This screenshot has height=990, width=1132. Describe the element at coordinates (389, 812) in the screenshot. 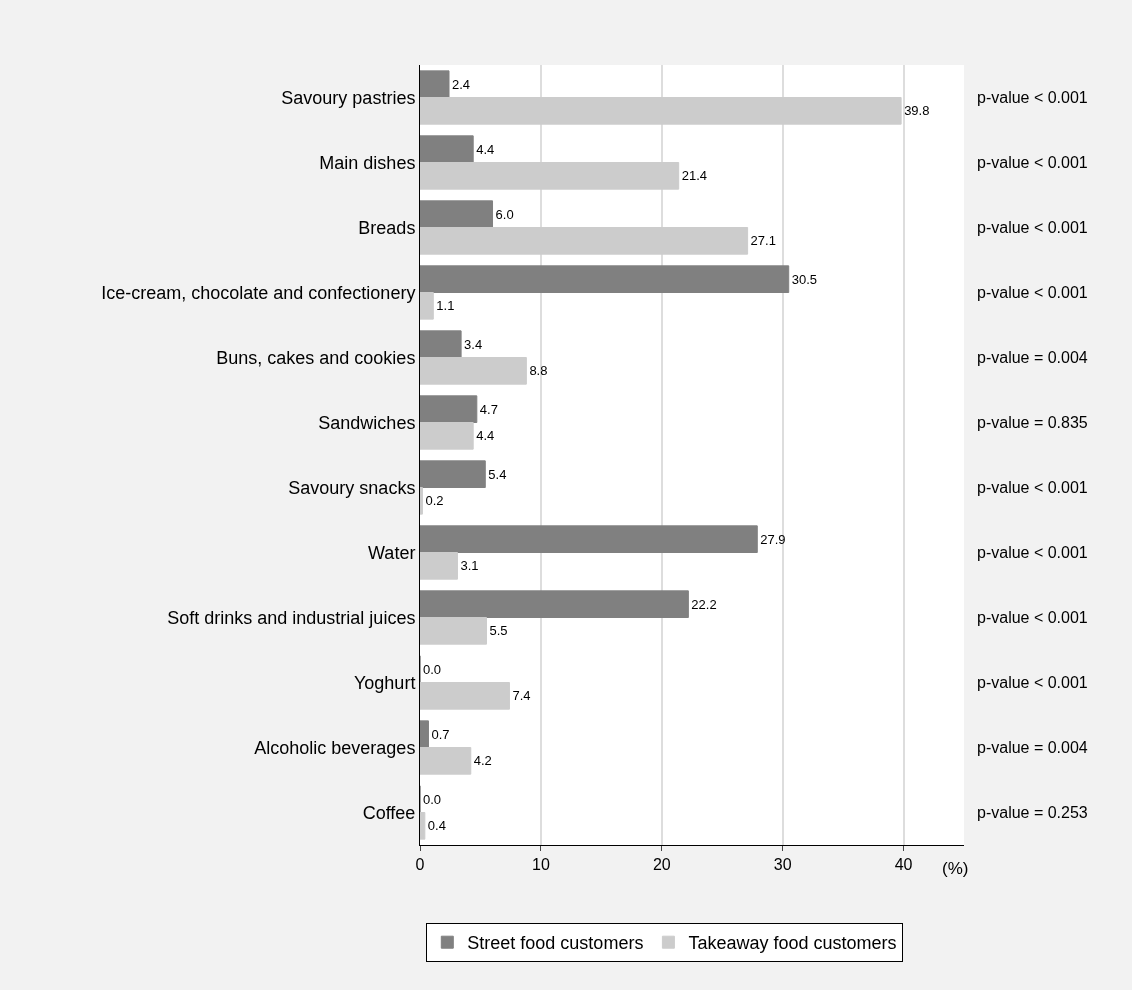

I see `y-tick-label: Coffee` at that location.